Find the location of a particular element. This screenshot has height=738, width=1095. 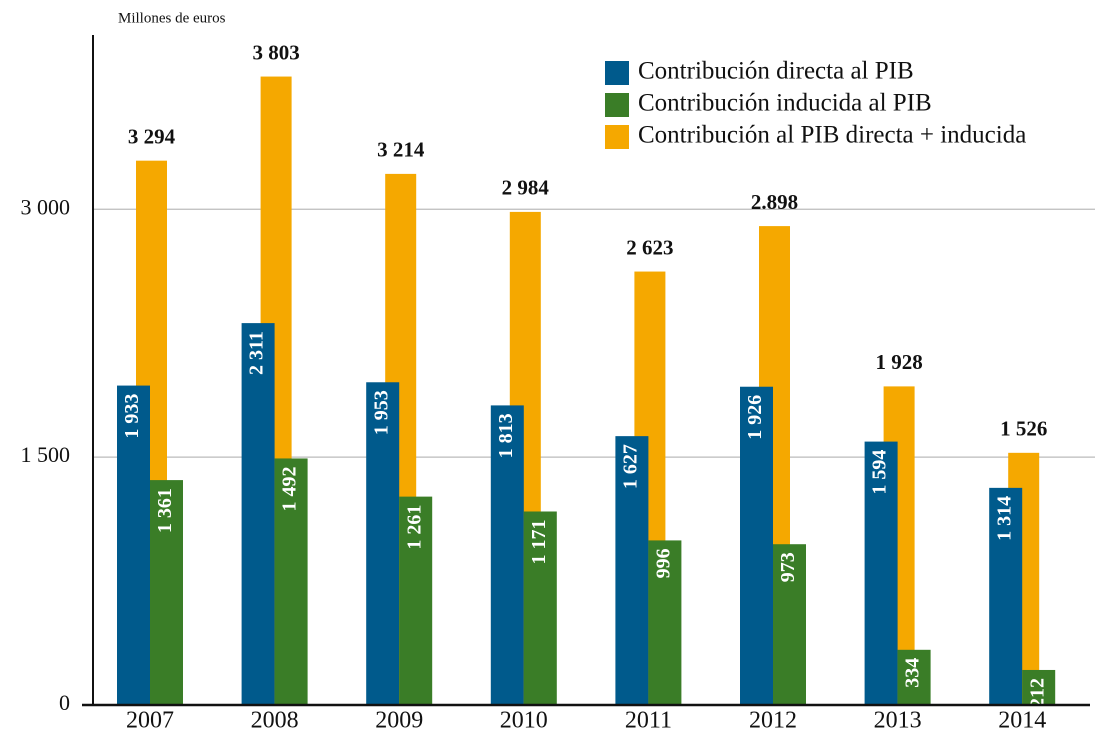

x-tick-label: 2010 is located at coordinates (524, 721).